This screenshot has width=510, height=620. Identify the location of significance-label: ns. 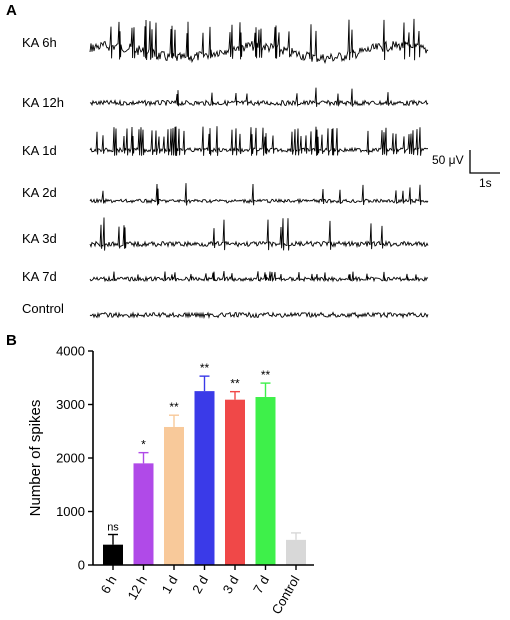
(113, 528).